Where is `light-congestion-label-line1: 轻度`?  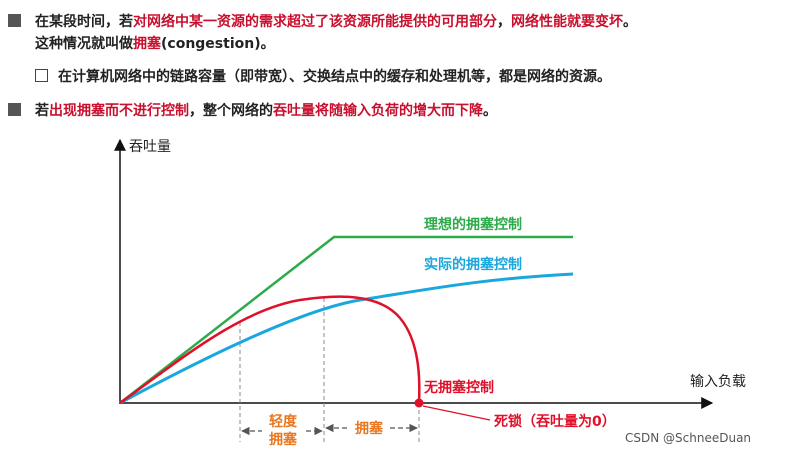
light-congestion-label-line1: 轻度 is located at coordinates (283, 421).